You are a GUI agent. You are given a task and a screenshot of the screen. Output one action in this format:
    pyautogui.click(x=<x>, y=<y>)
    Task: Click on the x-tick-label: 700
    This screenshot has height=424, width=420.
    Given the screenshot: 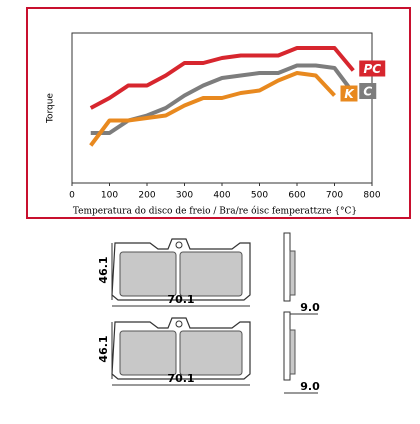 What is the action you would take?
    pyautogui.click(x=334, y=196)
    